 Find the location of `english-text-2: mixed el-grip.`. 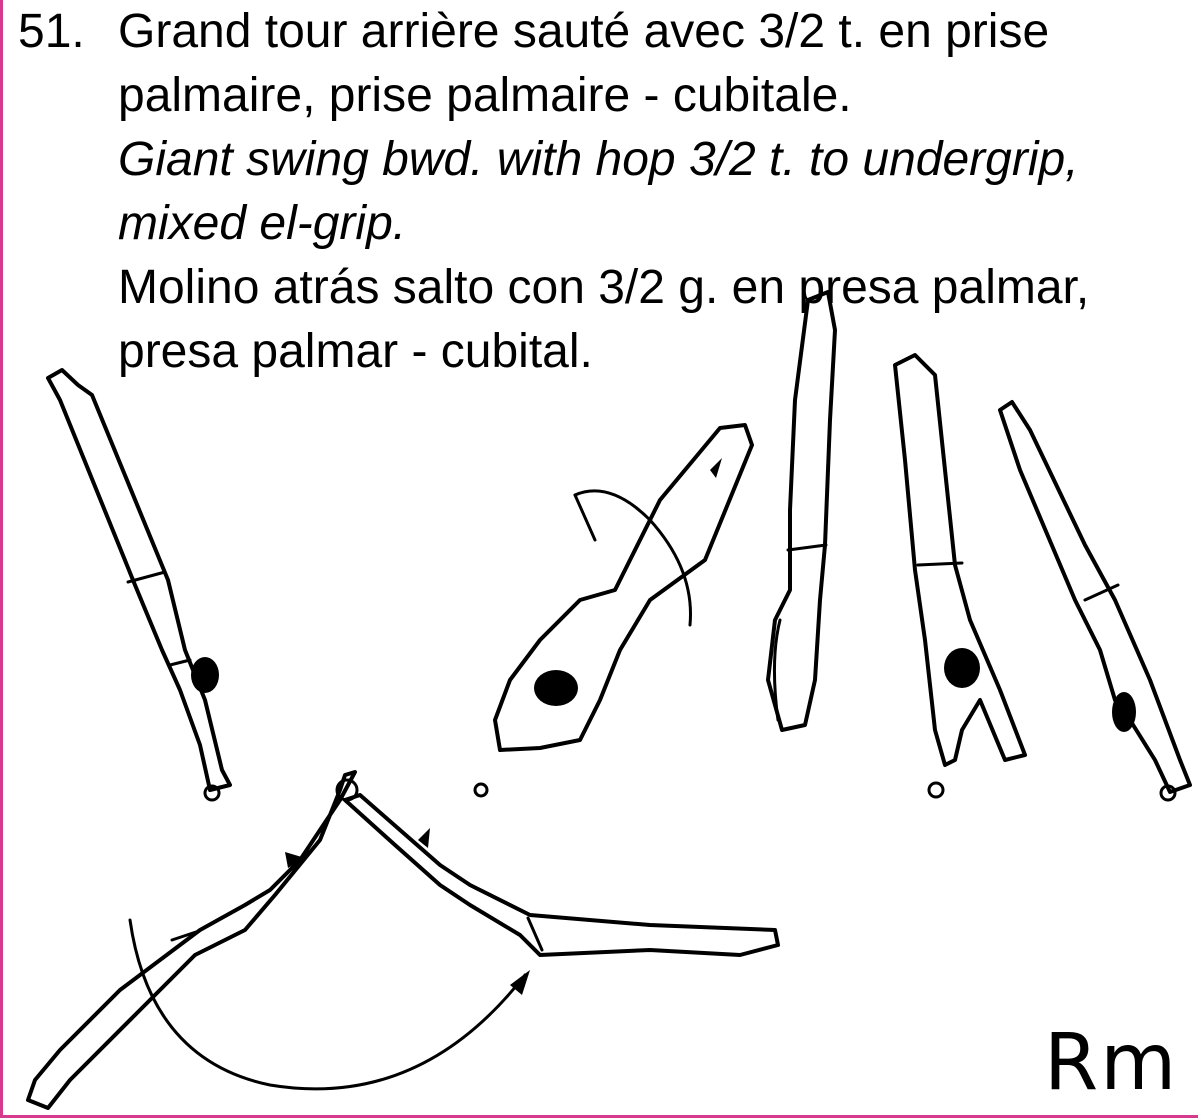

english-text-2: mixed el-grip. is located at coordinates (262, 223).